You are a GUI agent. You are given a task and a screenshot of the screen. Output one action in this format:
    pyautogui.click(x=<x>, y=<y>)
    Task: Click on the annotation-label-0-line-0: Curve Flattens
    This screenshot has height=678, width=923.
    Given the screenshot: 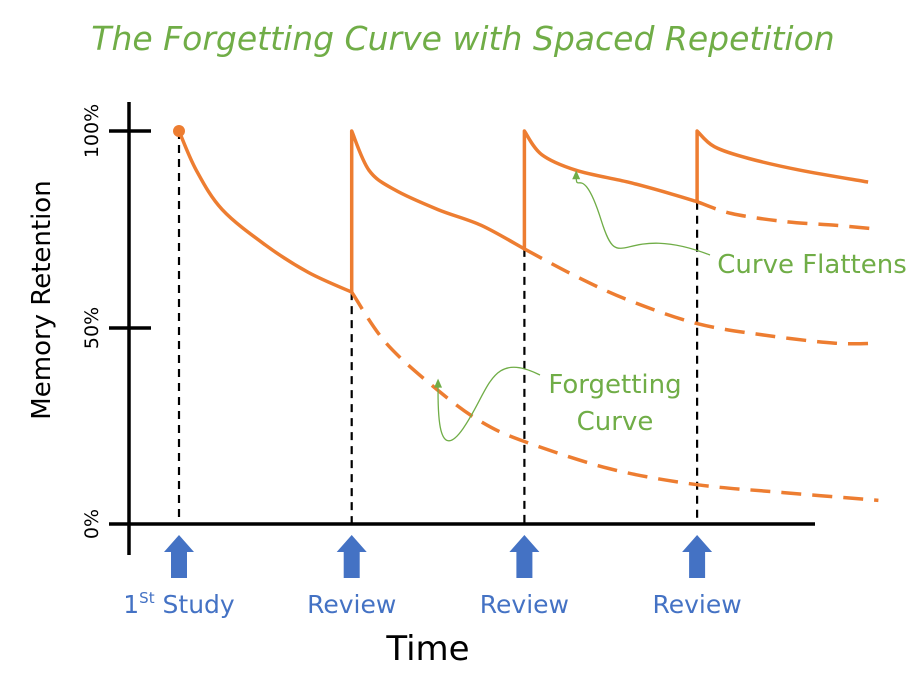 What is the action you would take?
    pyautogui.click(x=812, y=265)
    